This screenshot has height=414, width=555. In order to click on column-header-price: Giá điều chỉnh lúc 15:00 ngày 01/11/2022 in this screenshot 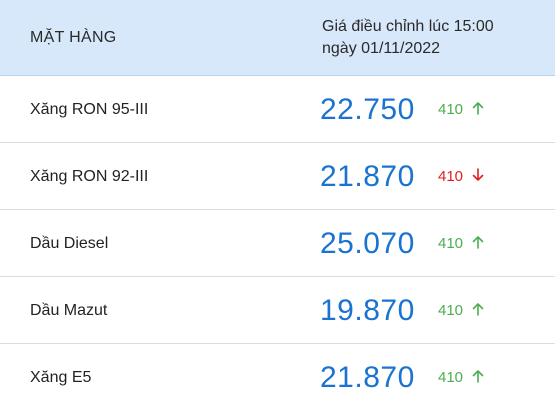, I will do `click(408, 38)`.